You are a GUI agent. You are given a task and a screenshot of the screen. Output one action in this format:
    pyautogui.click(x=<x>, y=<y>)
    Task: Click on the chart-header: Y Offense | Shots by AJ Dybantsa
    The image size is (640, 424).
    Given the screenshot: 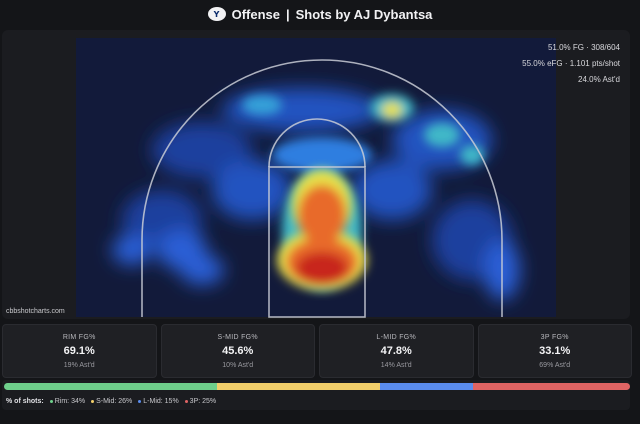 What is the action you would take?
    pyautogui.click(x=320, y=14)
    